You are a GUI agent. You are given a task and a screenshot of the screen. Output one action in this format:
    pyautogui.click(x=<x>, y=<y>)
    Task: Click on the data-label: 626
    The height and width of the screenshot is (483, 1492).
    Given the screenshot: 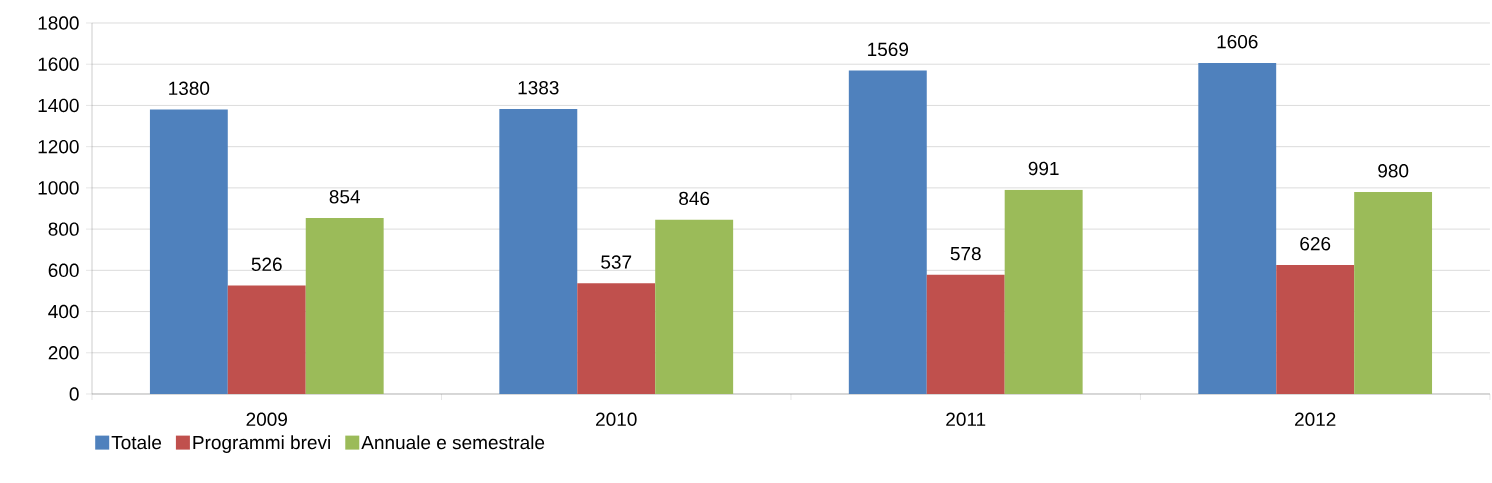 What is the action you would take?
    pyautogui.click(x=1315, y=243)
    